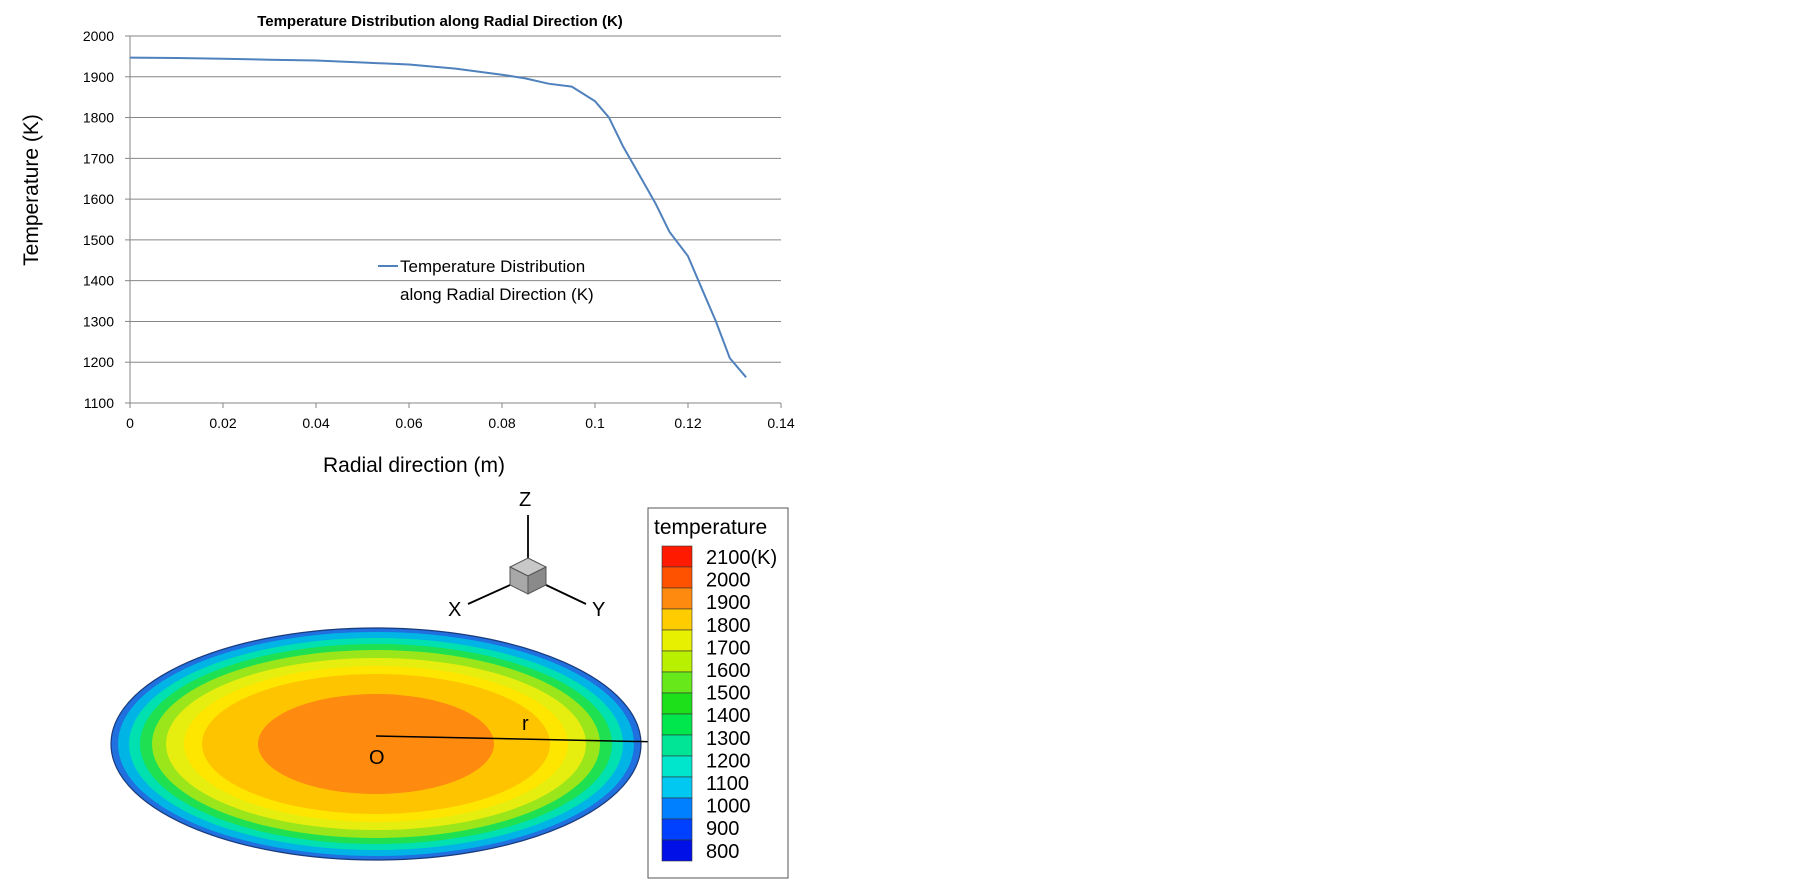 The image size is (1805, 884). What do you see at coordinates (222, 423) in the screenshot?
I see `x-tick-label: 0.02` at bounding box center [222, 423].